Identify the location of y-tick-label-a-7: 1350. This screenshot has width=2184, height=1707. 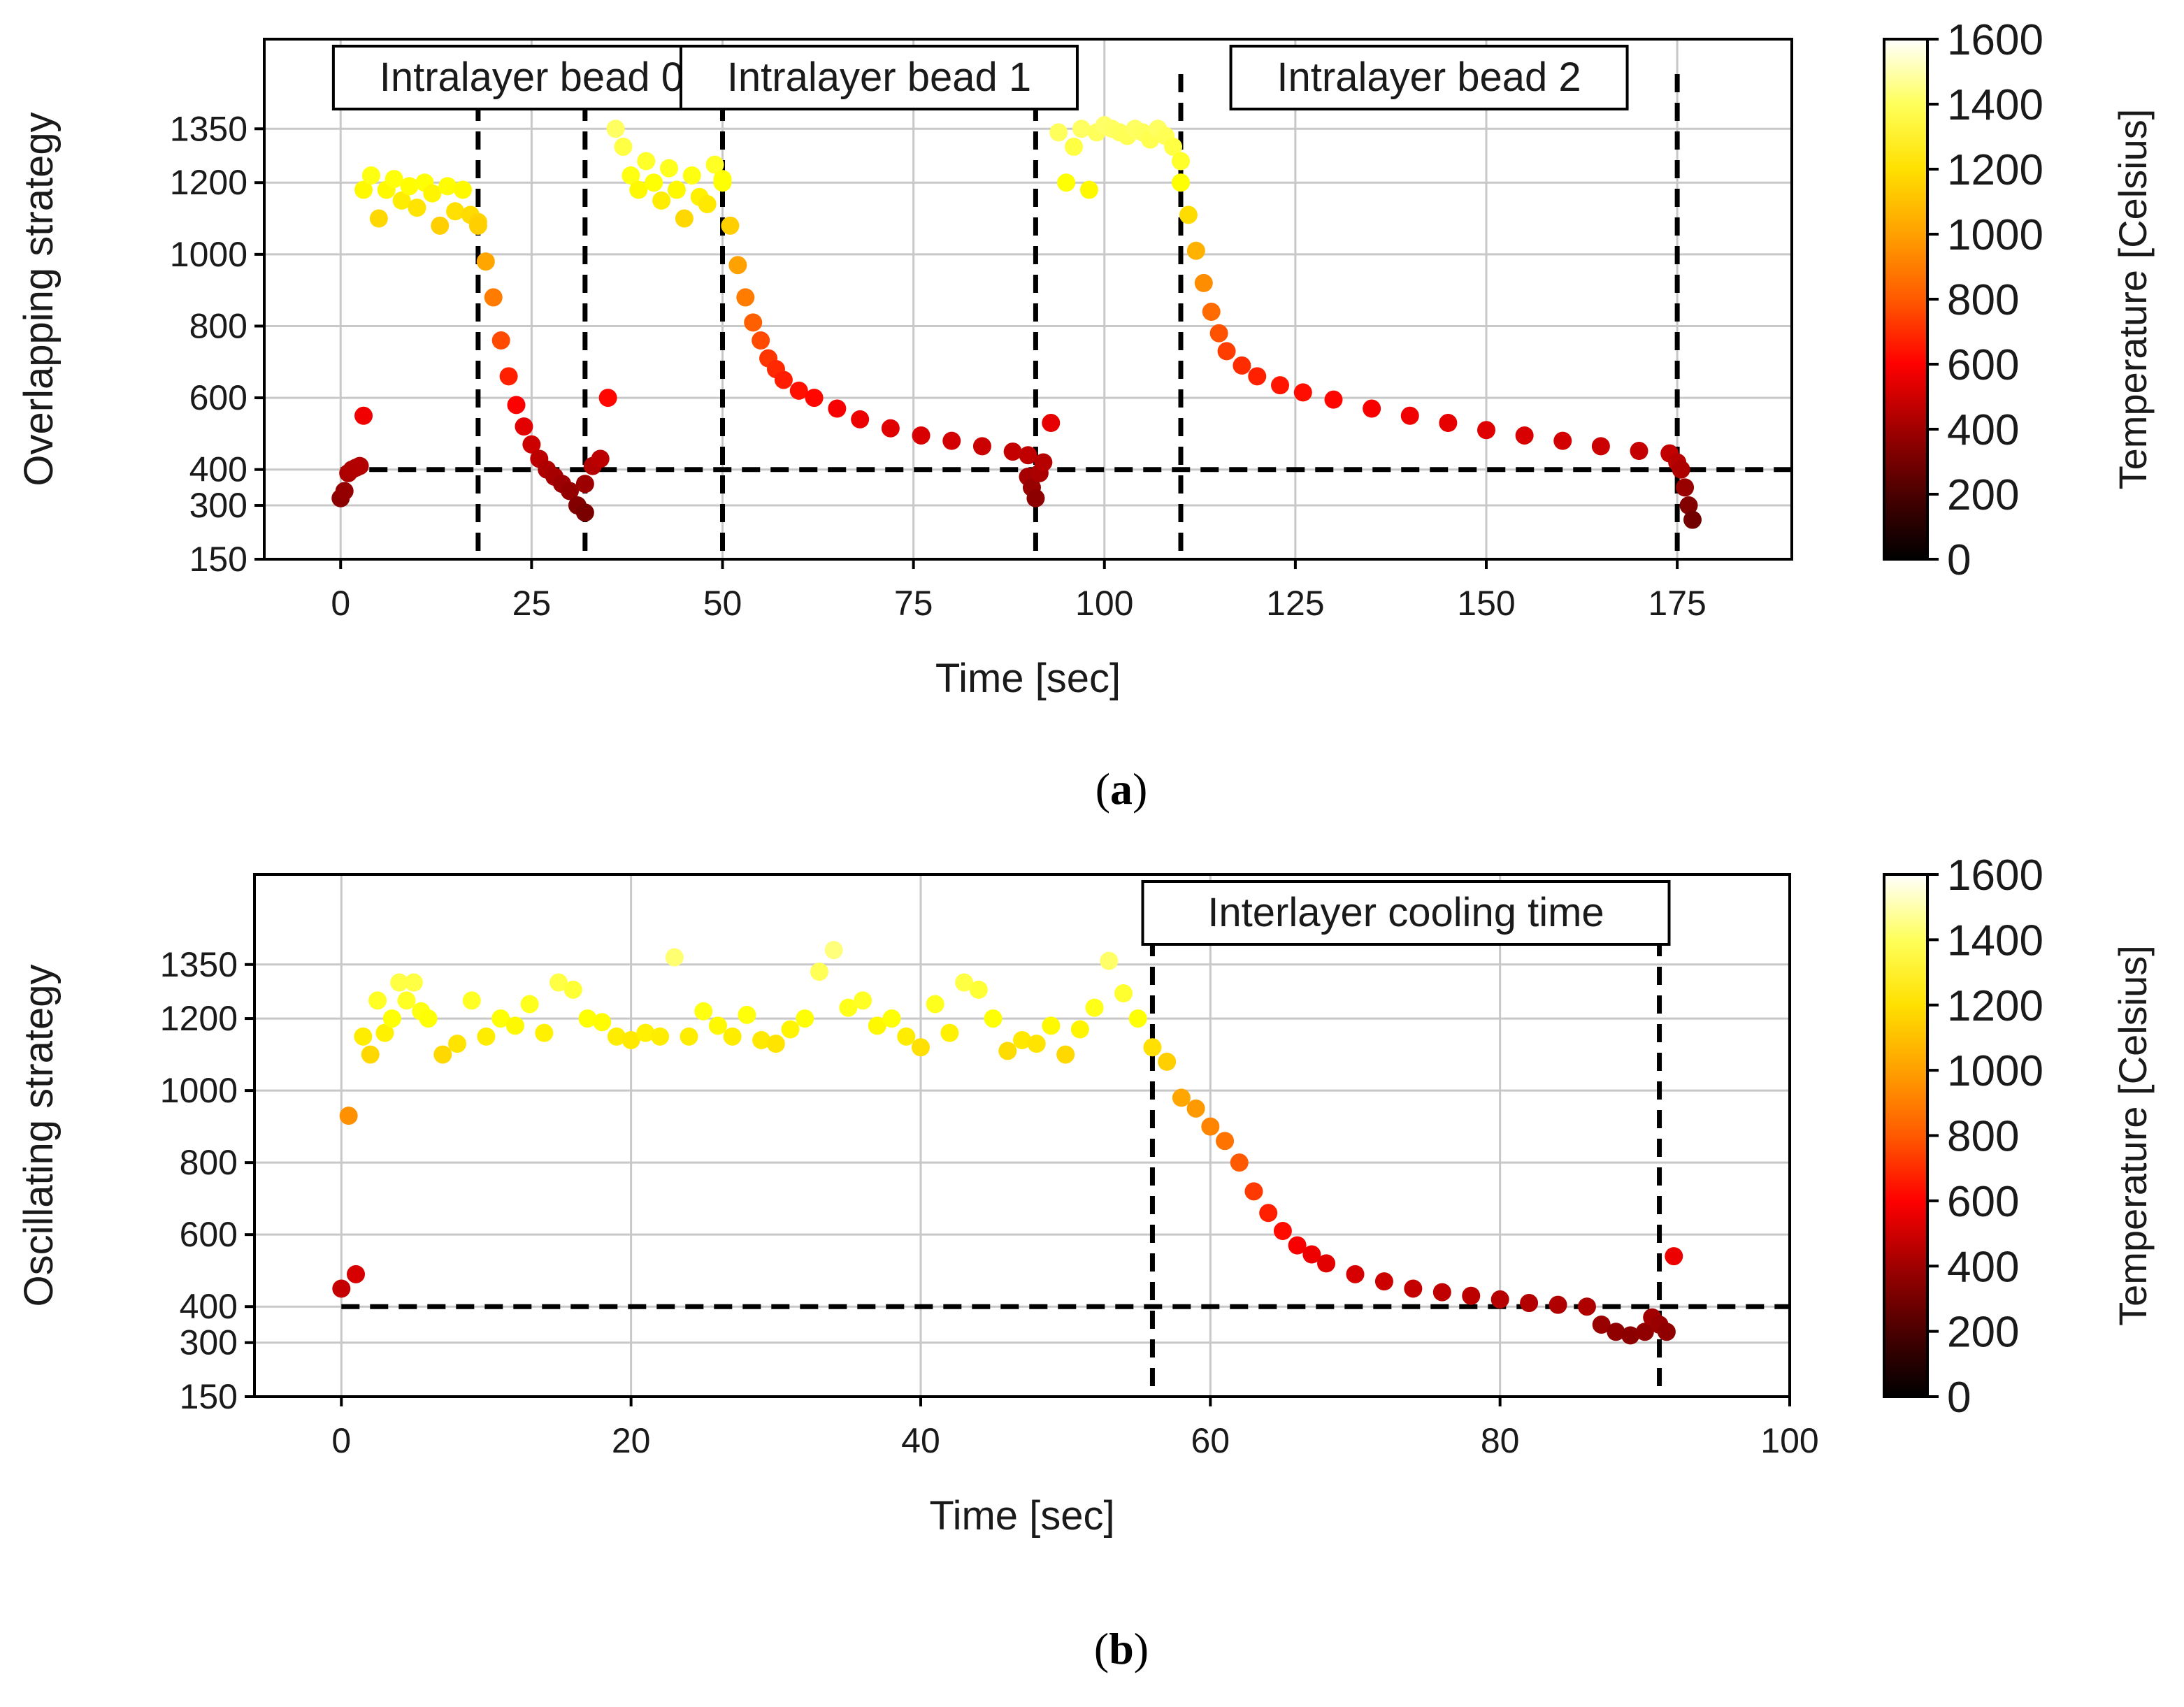
(208, 128).